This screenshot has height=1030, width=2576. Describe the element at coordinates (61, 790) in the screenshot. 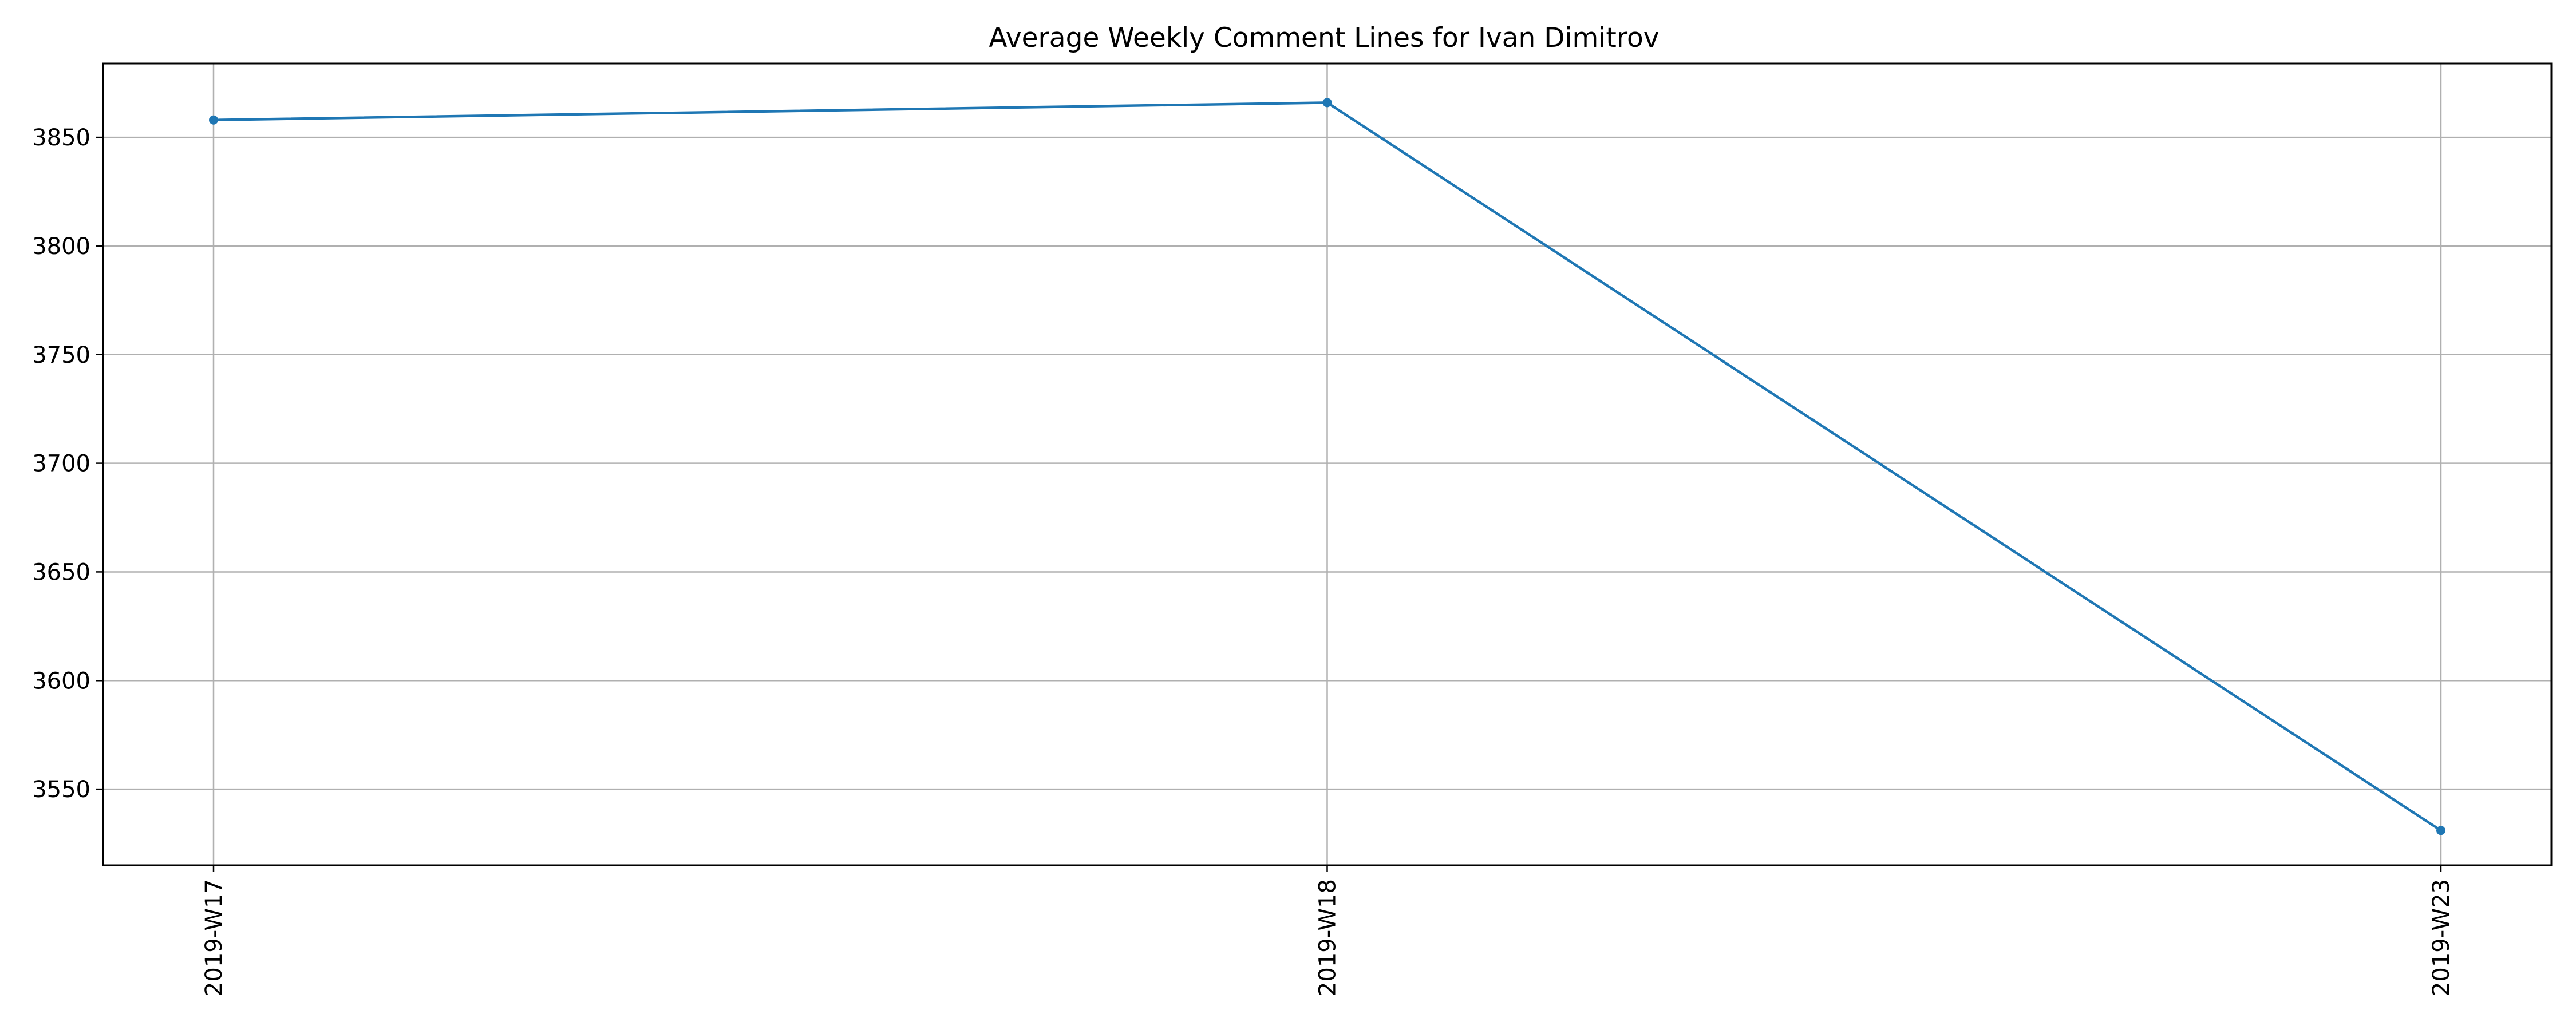

I see `y-tick-label: 3550` at that location.